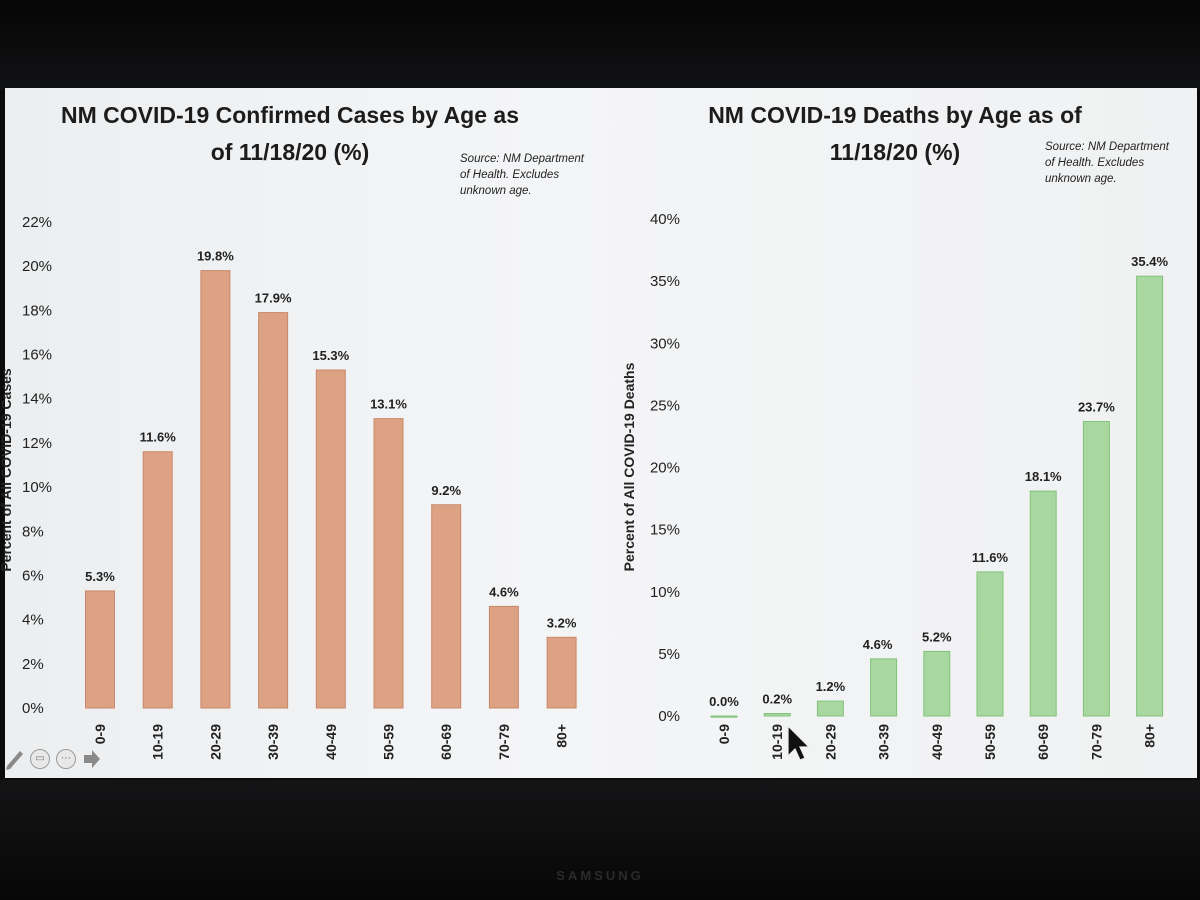  Describe the element at coordinates (1107, 147) in the screenshot. I see `deaths-source-line1: Source: NM Department` at that location.